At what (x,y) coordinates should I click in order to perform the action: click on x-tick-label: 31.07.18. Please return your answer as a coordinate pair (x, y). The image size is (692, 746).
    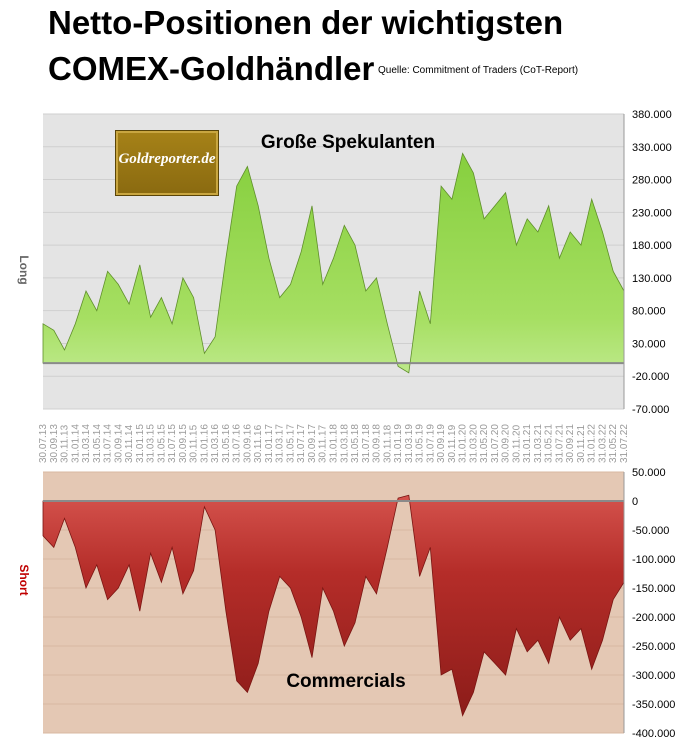
    Looking at the image, I should click on (366, 443).